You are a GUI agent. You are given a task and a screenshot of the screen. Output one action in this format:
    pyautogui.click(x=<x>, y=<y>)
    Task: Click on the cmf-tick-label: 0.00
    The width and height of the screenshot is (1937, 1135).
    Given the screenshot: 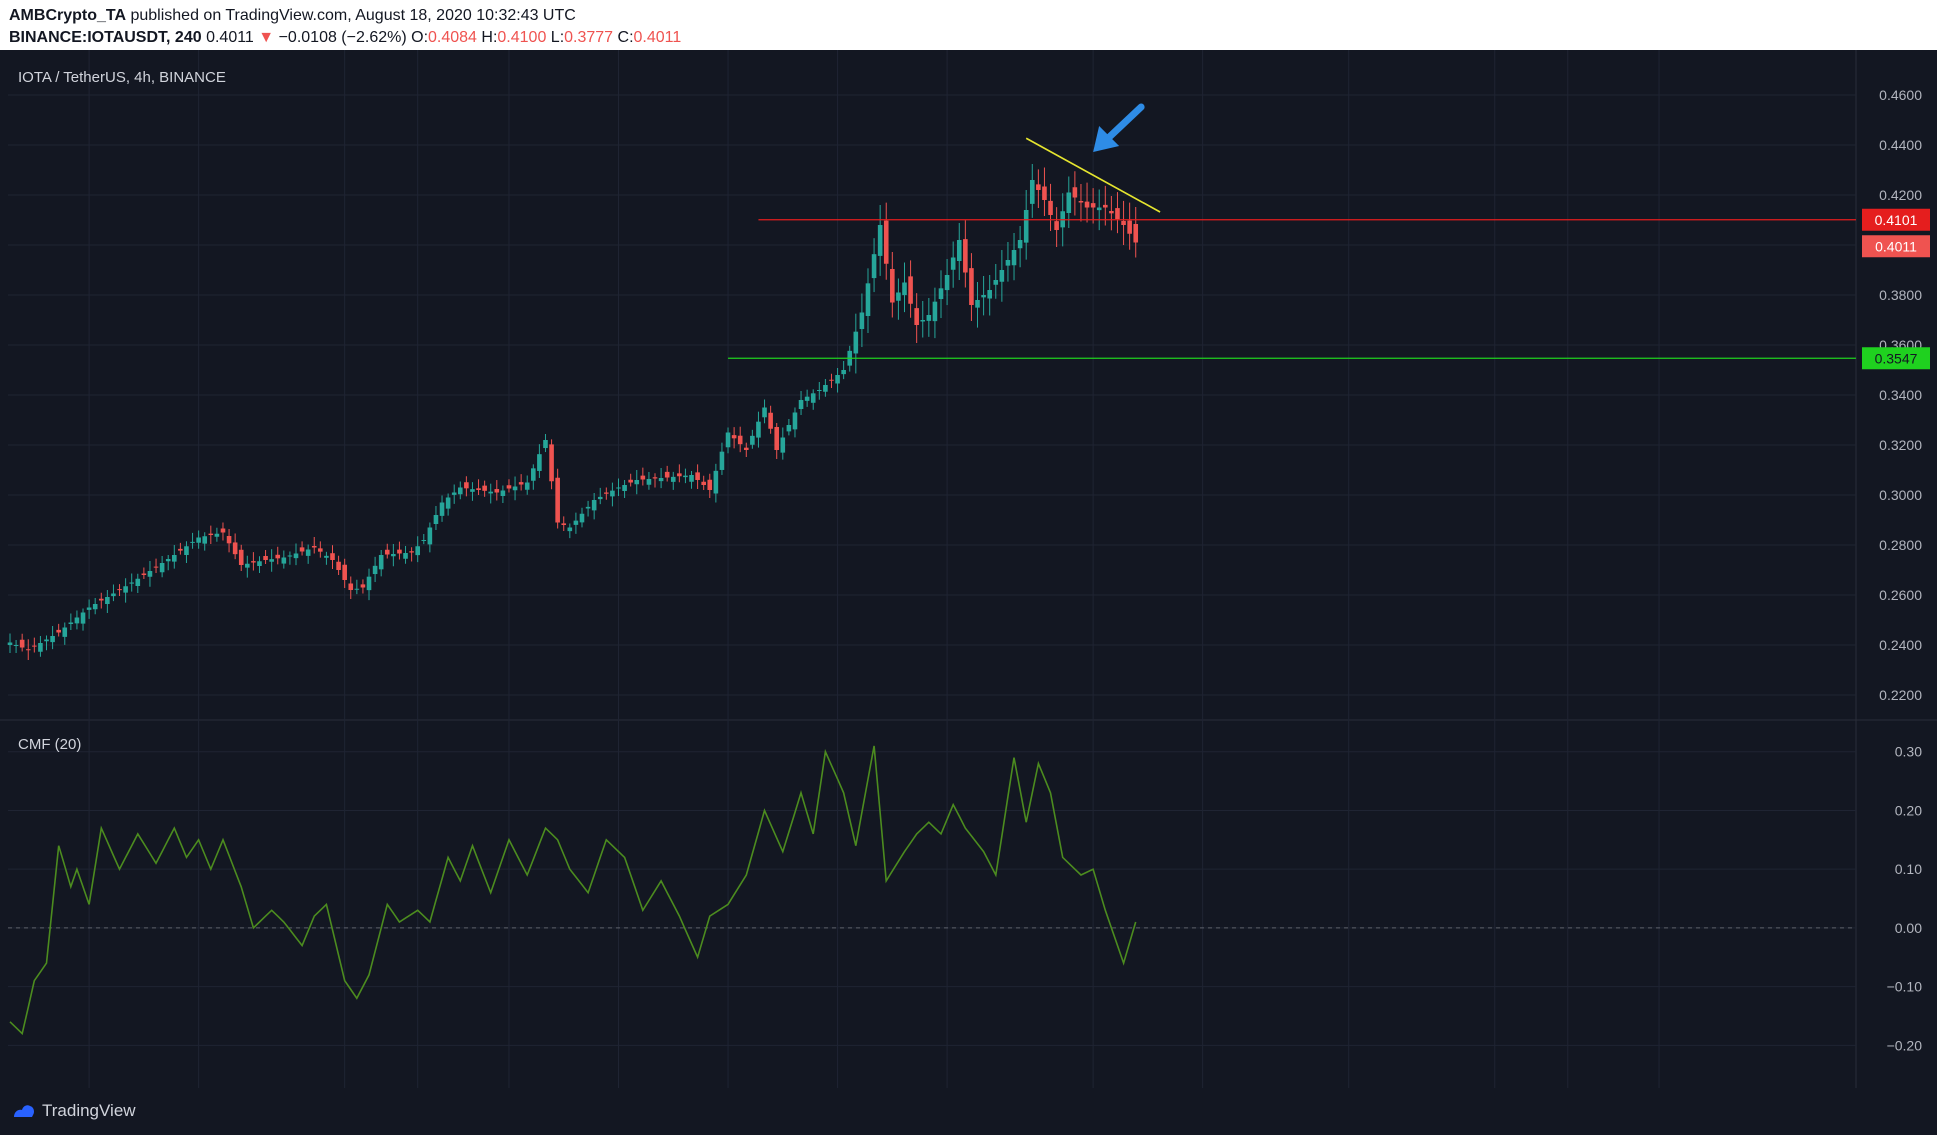 What is the action you would take?
    pyautogui.click(x=1908, y=928)
    